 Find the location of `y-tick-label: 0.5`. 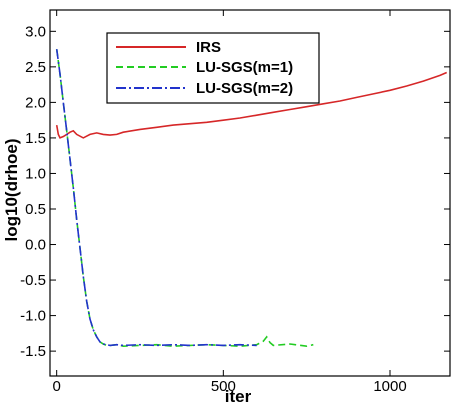

y-tick-label: 0.5 is located at coordinates (35, 209).